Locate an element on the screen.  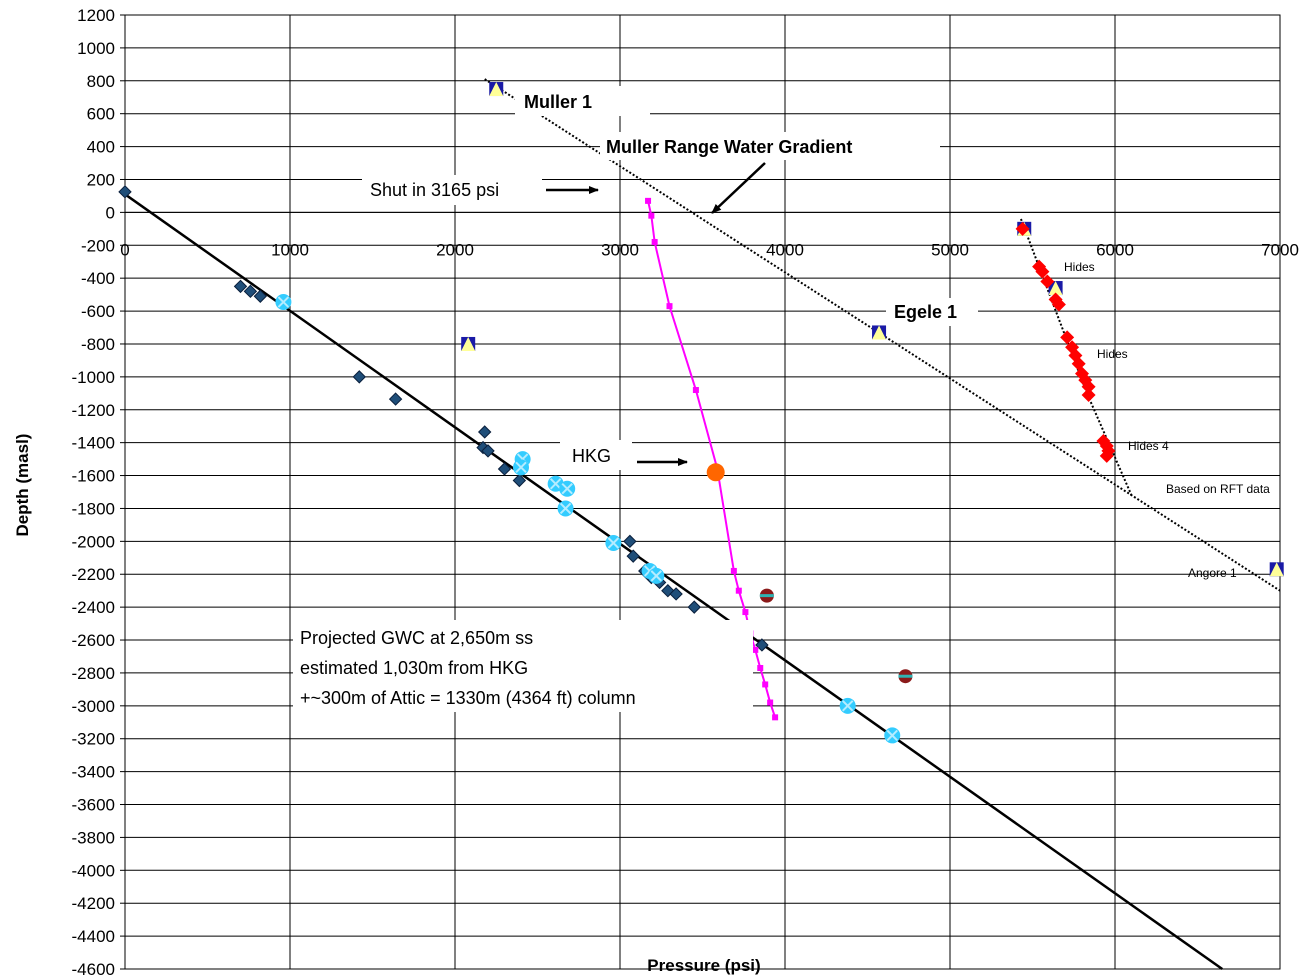
y-tick-label: -400 is located at coordinates (98, 278).